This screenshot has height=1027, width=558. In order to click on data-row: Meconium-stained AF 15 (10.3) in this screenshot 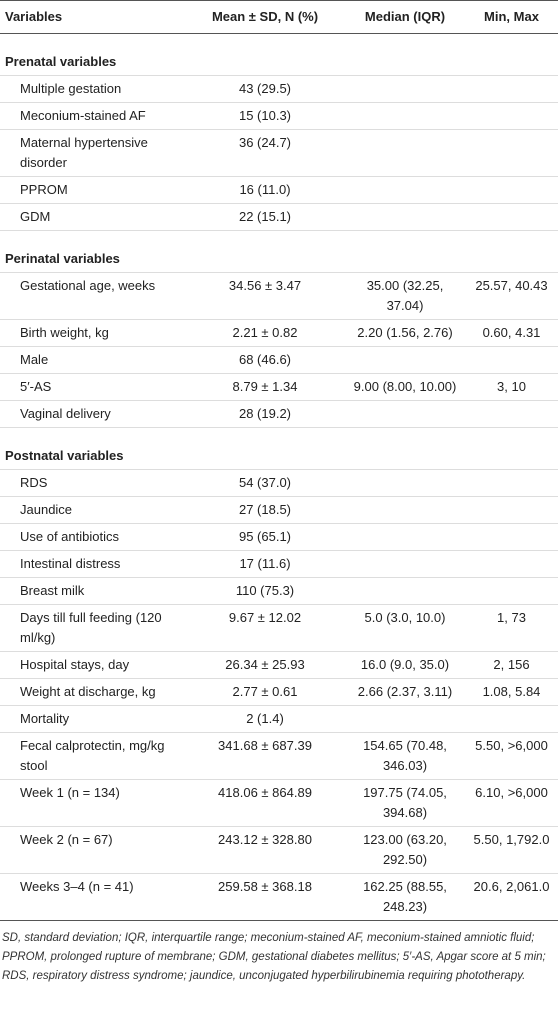, I will do `click(279, 116)`.